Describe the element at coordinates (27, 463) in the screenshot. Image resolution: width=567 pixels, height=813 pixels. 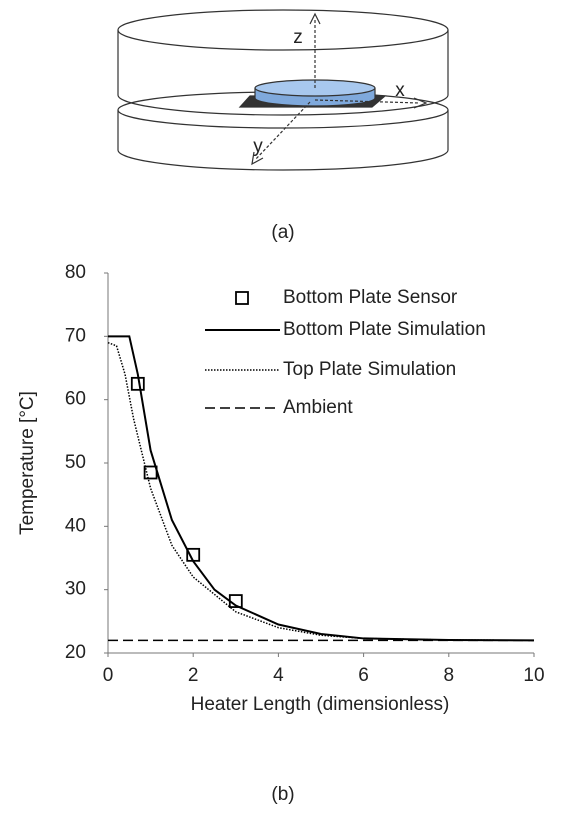
I see `y-axis-title: Temperature [°C]` at that location.